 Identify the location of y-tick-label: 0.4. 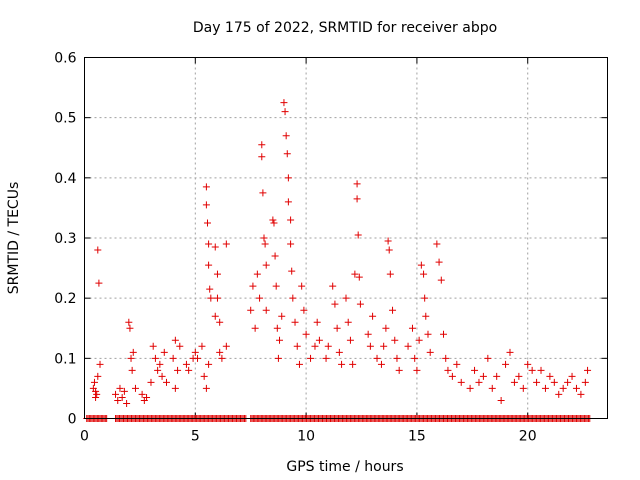
(65, 179).